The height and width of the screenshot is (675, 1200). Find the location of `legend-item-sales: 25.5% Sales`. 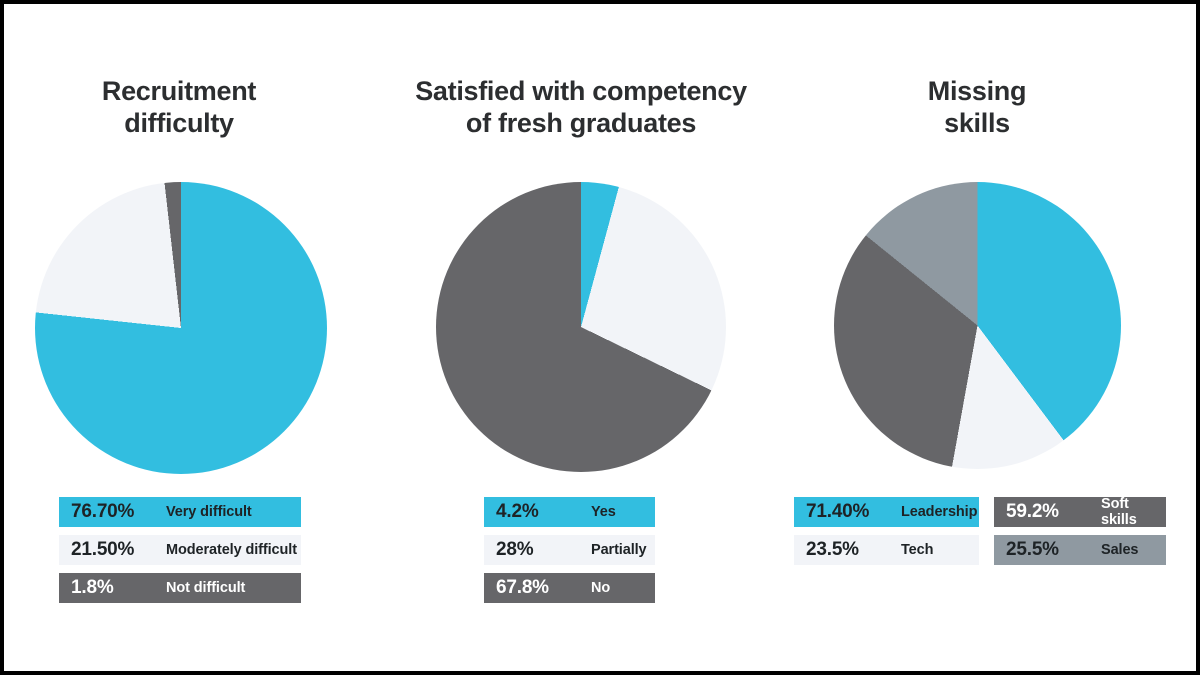

legend-item-sales: 25.5% Sales is located at coordinates (1080, 550).